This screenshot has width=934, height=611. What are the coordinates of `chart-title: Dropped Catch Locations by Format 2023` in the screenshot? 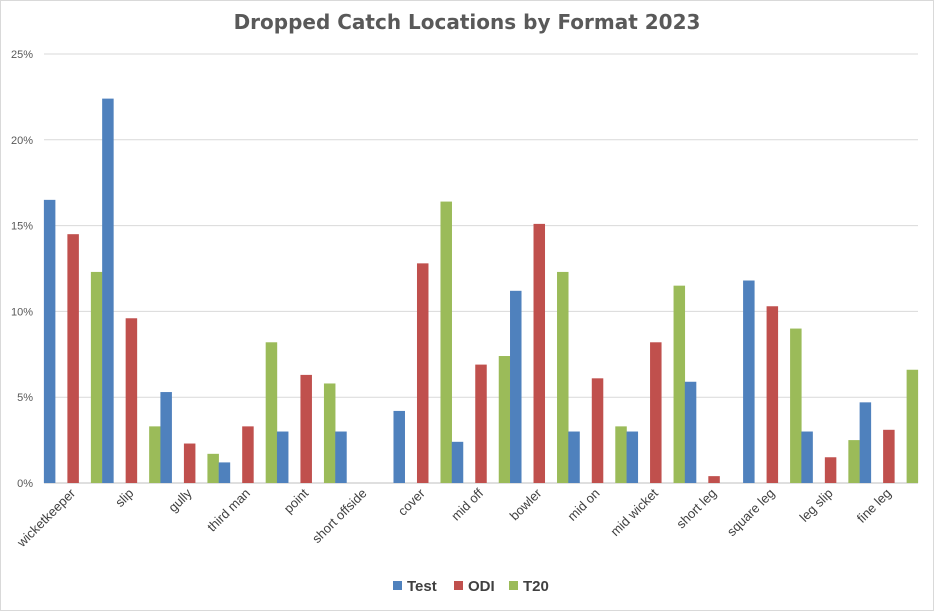 It's located at (467, 22).